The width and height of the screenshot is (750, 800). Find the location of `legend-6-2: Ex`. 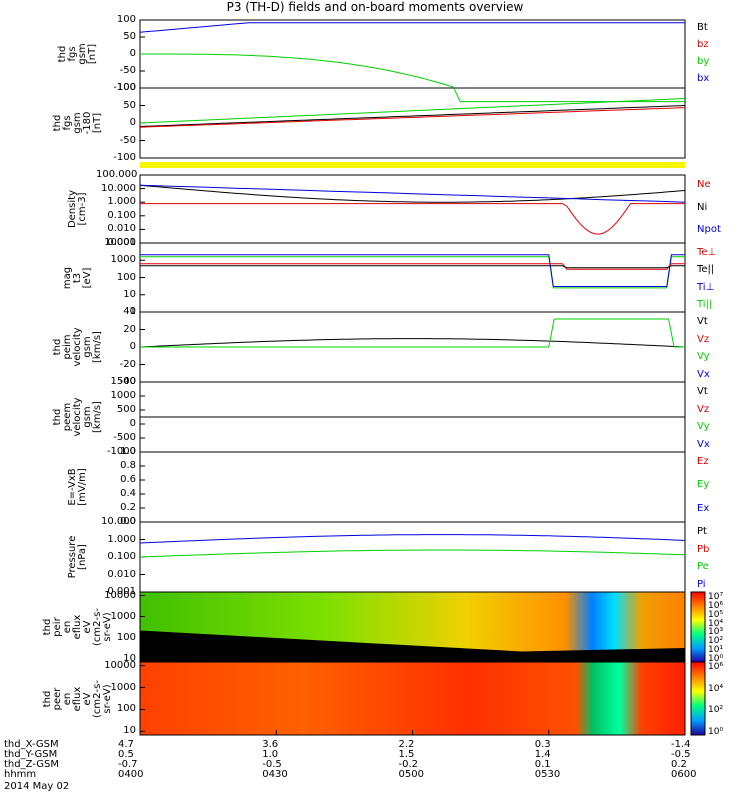

legend-6-2: Ex is located at coordinates (703, 508).